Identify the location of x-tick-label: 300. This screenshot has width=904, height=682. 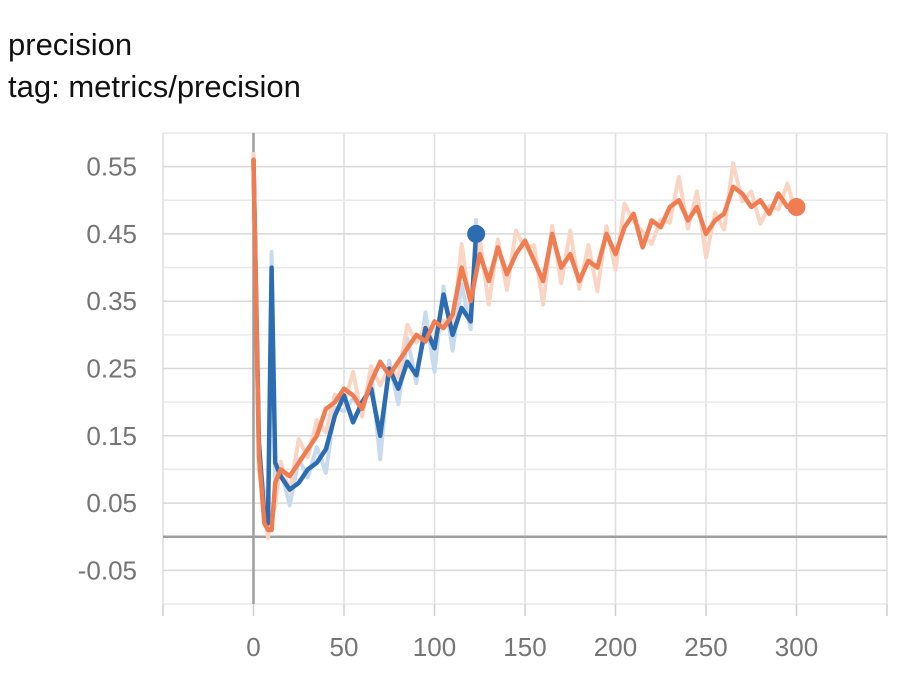
(796, 647).